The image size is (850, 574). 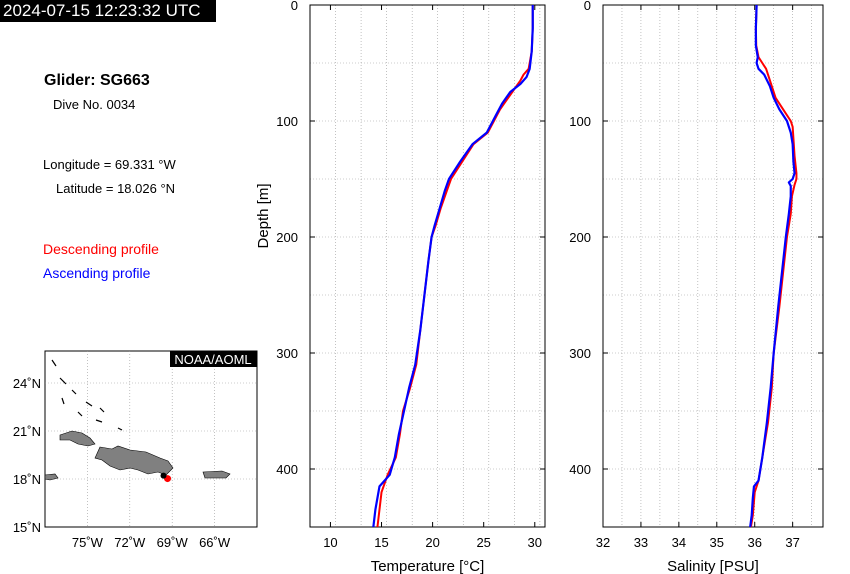 I want to click on x-tick-label: 35, so click(x=717, y=542).